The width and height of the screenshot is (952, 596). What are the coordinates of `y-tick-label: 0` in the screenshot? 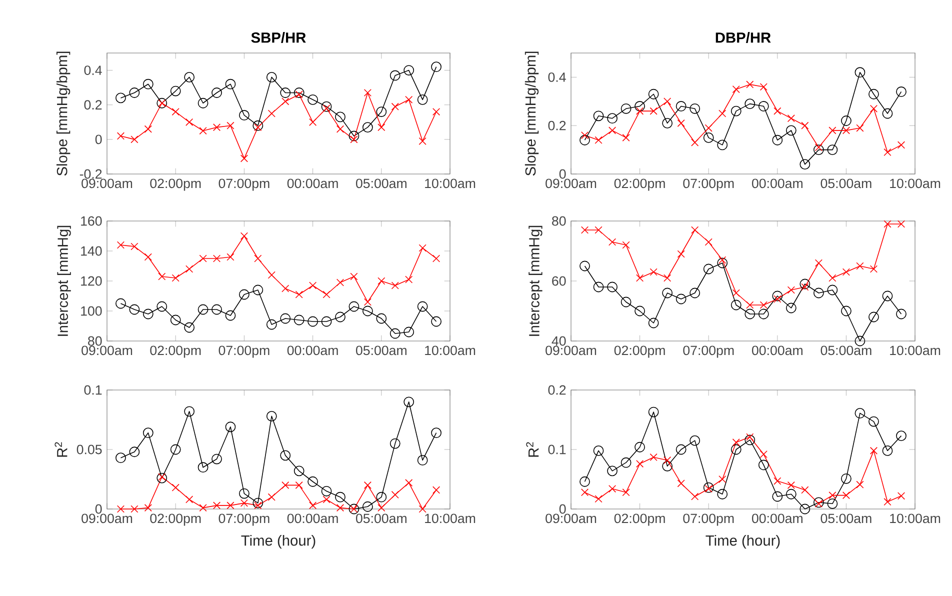 It's located at (562, 174).